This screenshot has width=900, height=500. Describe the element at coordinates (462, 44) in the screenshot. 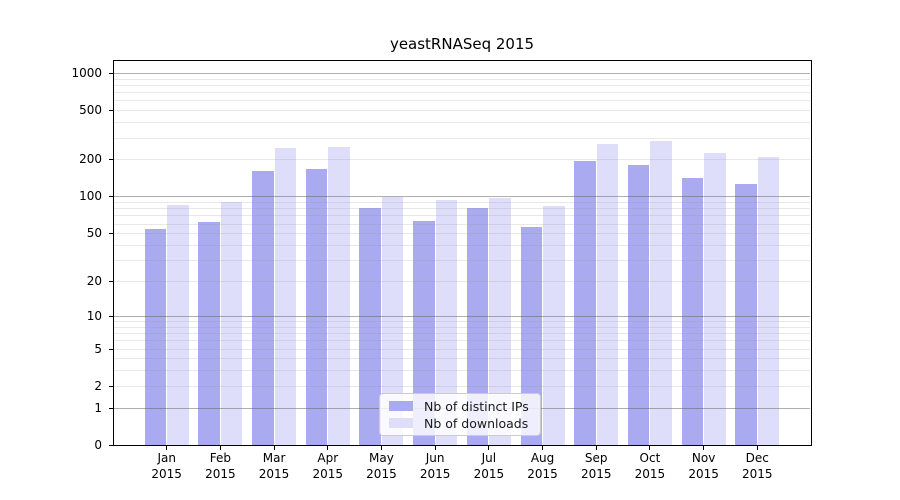

I see `chart-title: yeastRNASeq 2015` at that location.